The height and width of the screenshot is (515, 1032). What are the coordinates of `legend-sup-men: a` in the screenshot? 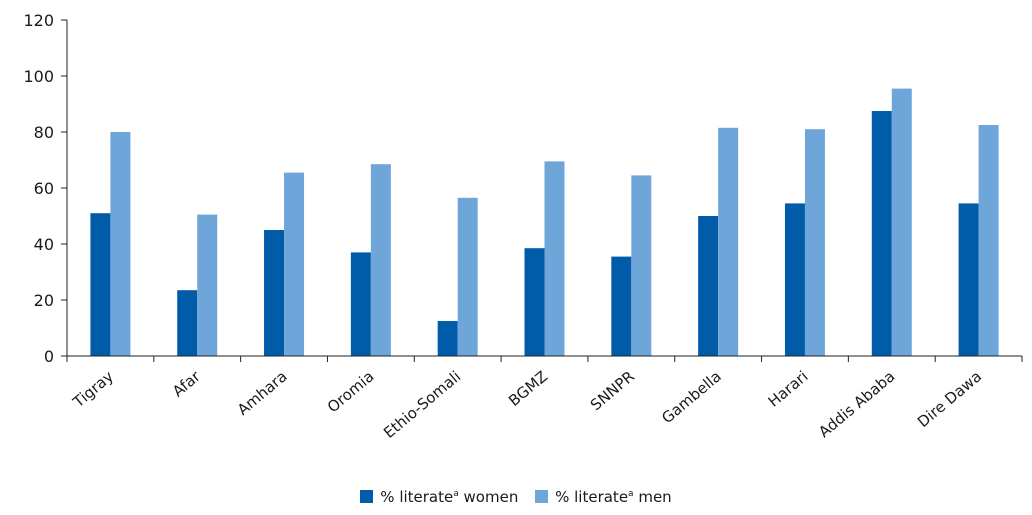 It's located at (631, 494).